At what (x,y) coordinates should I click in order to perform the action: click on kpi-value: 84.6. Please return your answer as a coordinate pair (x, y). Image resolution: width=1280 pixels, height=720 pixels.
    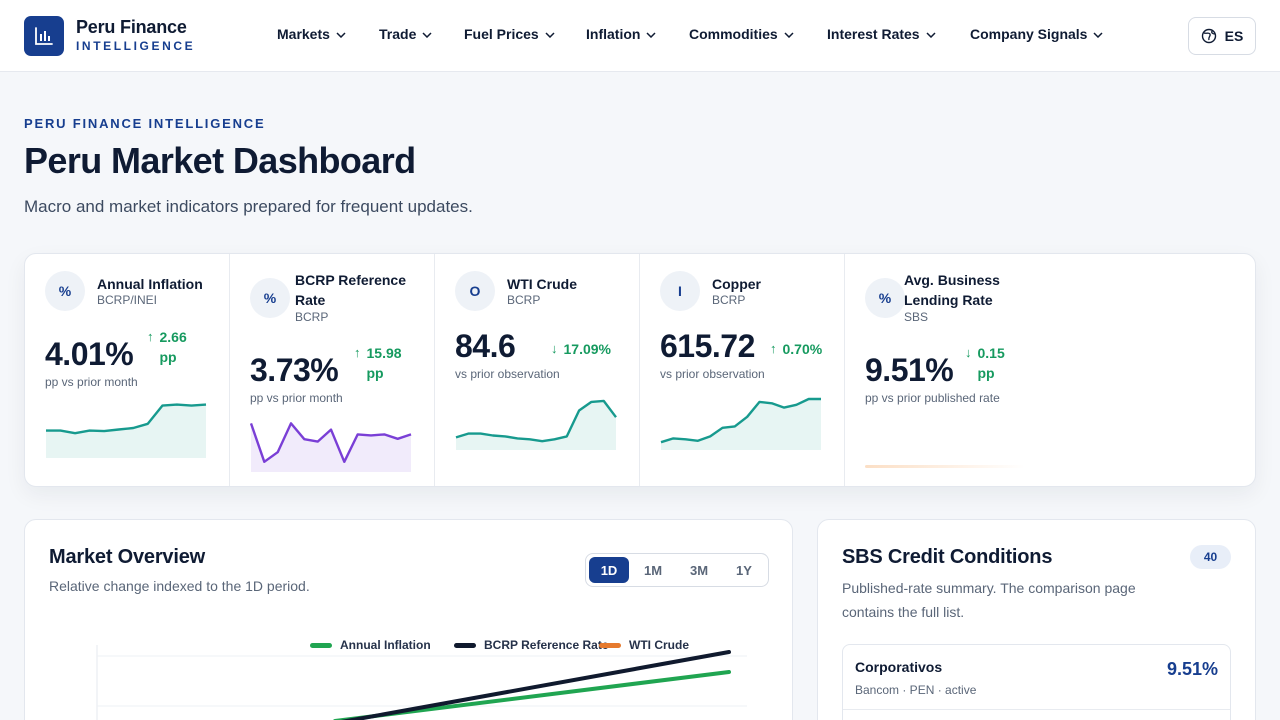
    Looking at the image, I should click on (485, 346).